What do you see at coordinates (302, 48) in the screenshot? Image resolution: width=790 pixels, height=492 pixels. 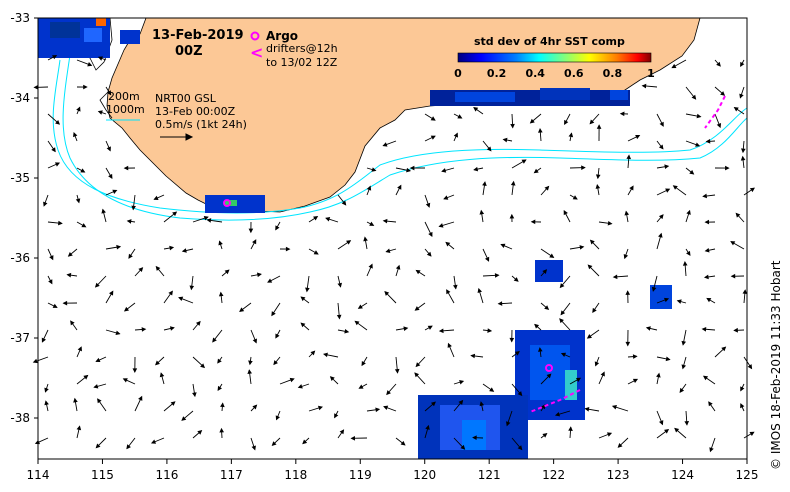 I see `drifter-label-1: drifters@12h` at bounding box center [302, 48].